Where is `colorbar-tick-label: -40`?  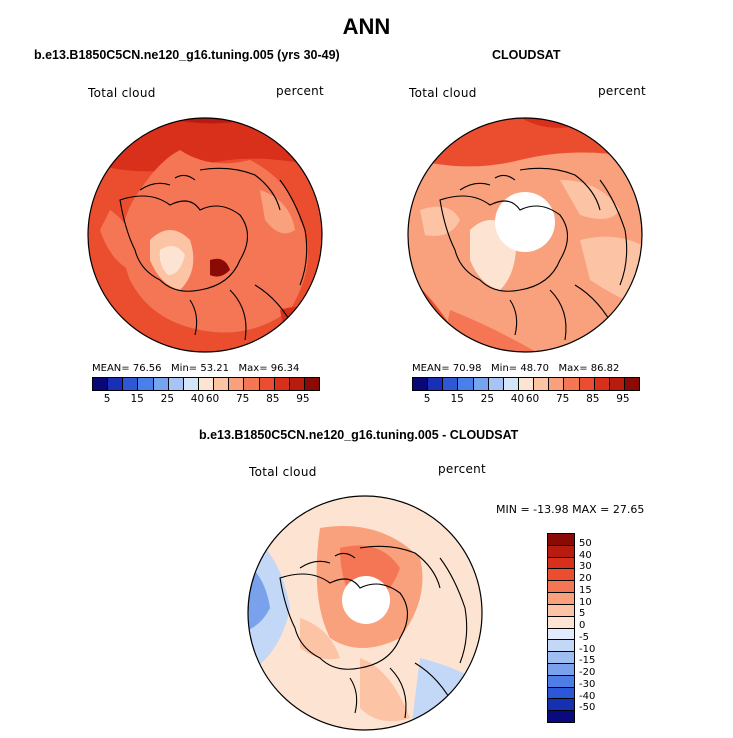 colorbar-tick-label: -40 is located at coordinates (587, 696).